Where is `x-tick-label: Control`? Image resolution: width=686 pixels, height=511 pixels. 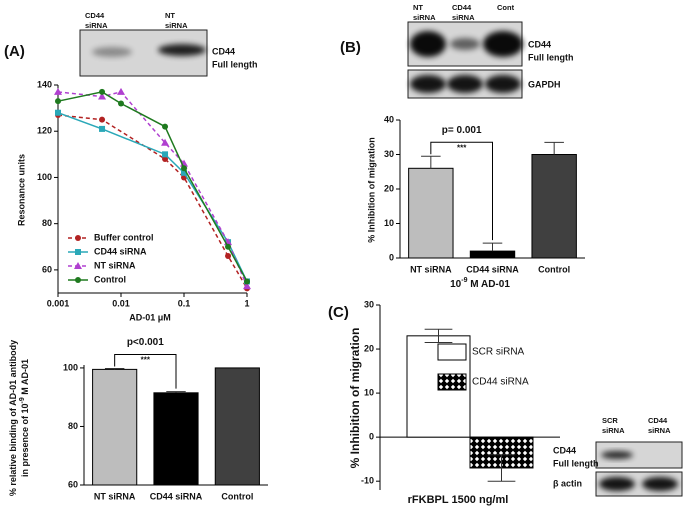
x-tick-label: Control is located at coordinates (554, 269).